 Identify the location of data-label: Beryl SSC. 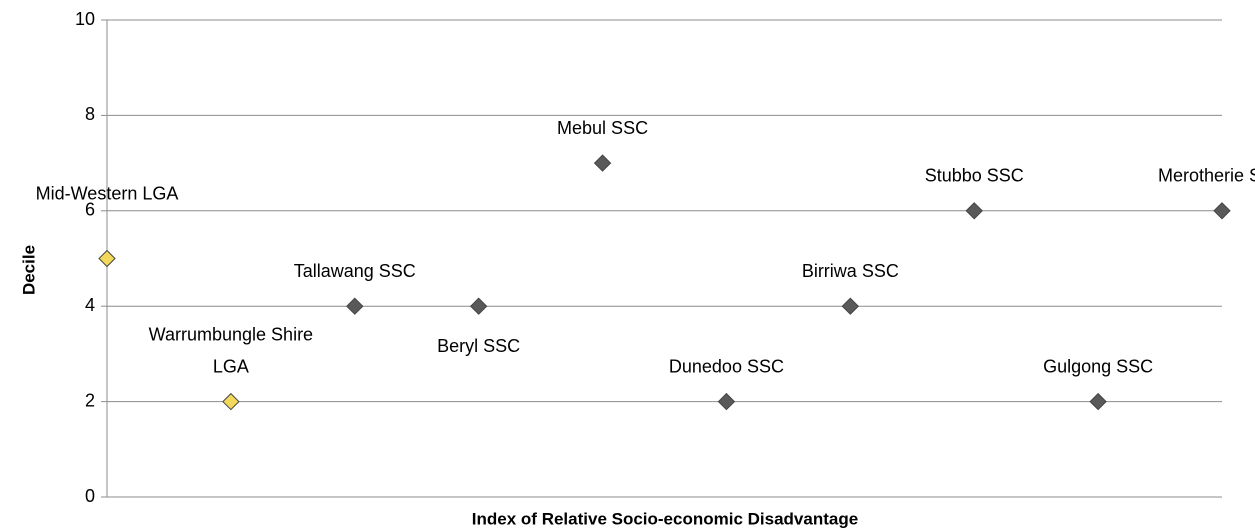
(478, 346).